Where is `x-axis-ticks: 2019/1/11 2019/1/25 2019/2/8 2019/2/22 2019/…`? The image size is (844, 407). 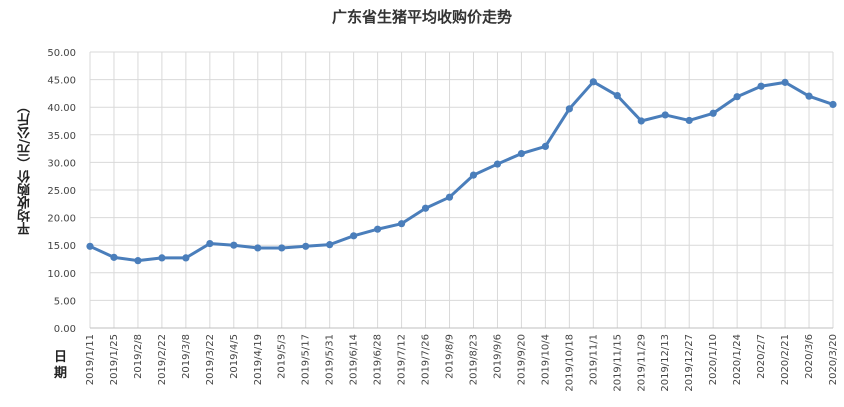 x-axis-ticks: 2019/1/11 2019/1/25 2019/2/8 2019/2/22 2019/… is located at coordinates (462, 363).